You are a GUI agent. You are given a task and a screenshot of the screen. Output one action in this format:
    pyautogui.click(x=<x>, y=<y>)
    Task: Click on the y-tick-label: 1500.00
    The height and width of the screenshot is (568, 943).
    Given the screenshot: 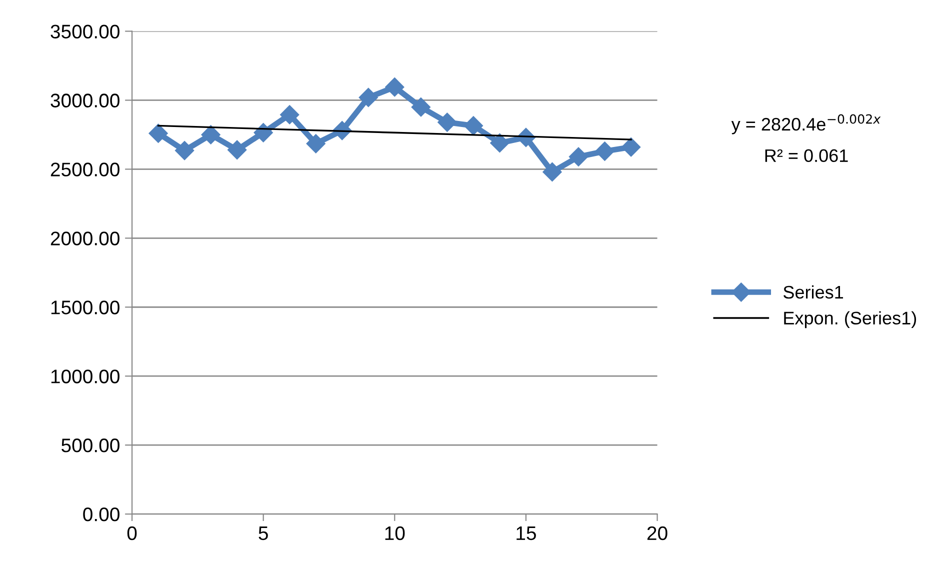 What is the action you would take?
    pyautogui.click(x=85, y=307)
    